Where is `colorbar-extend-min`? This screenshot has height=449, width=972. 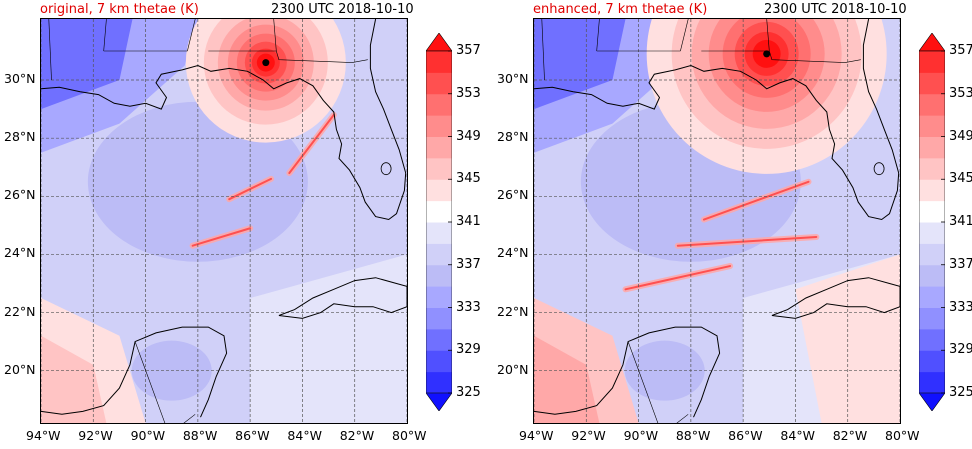 colorbar-extend-min is located at coordinates (439, 401).